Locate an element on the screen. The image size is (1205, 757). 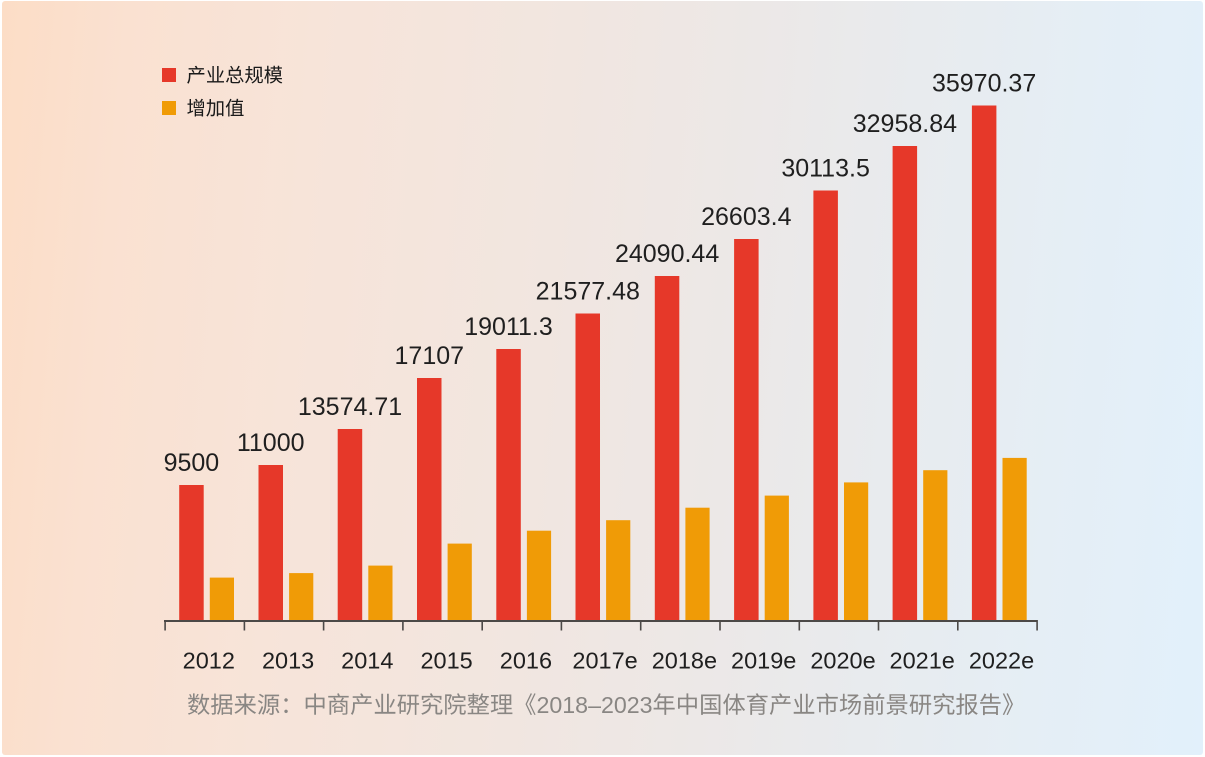
svg-text: 2014 is located at coordinates (367, 661).